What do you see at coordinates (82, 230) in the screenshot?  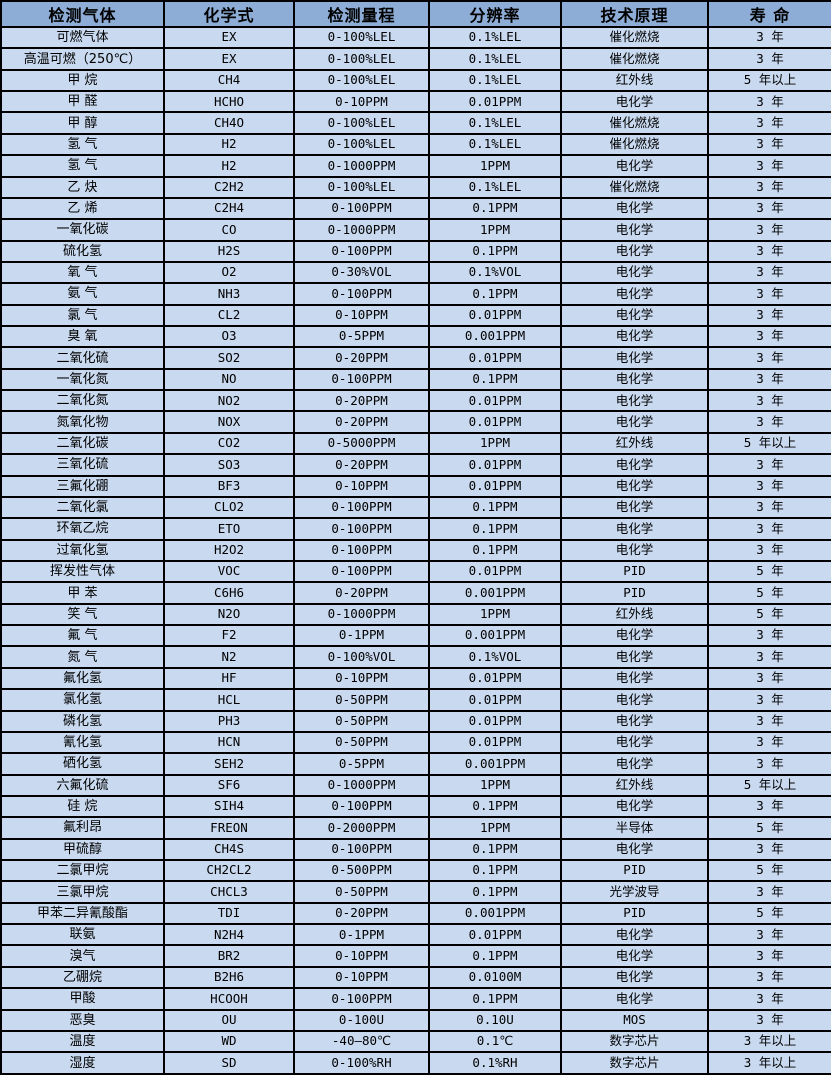 I see `cell-gas: 一氧化碳` at bounding box center [82, 230].